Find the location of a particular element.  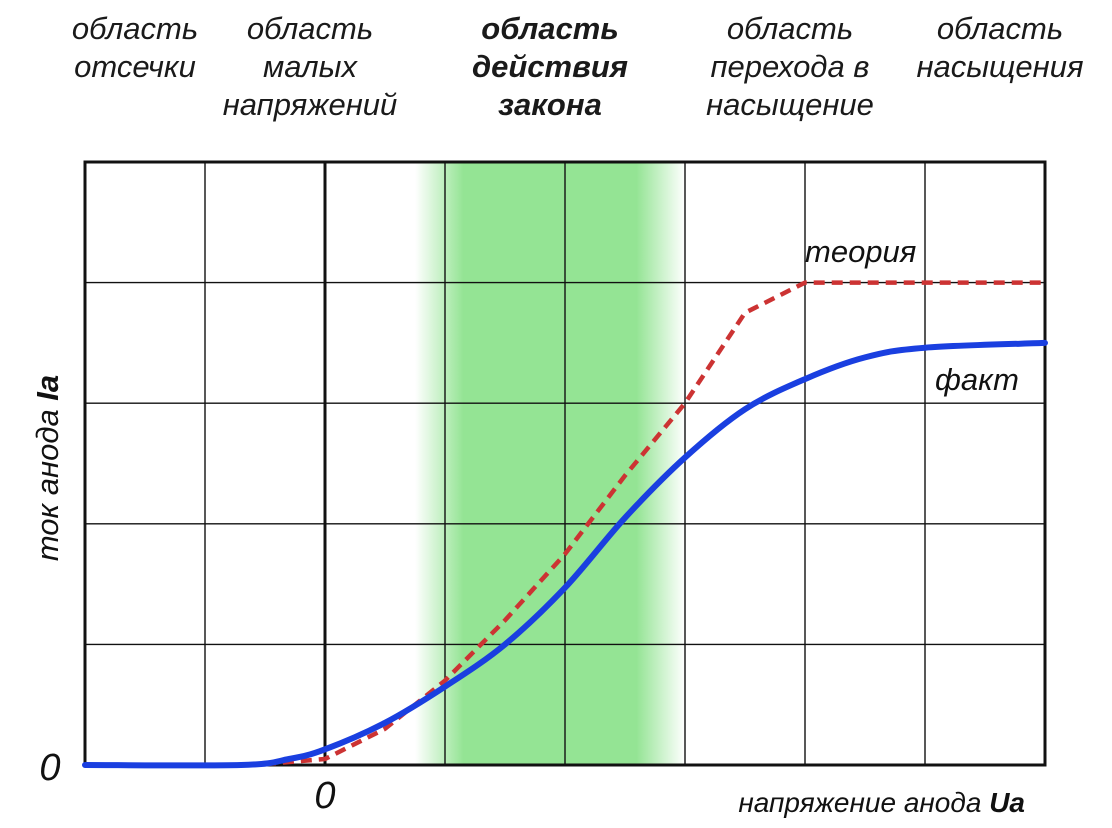

y-axis-symbol: Ia is located at coordinates (47, 388).